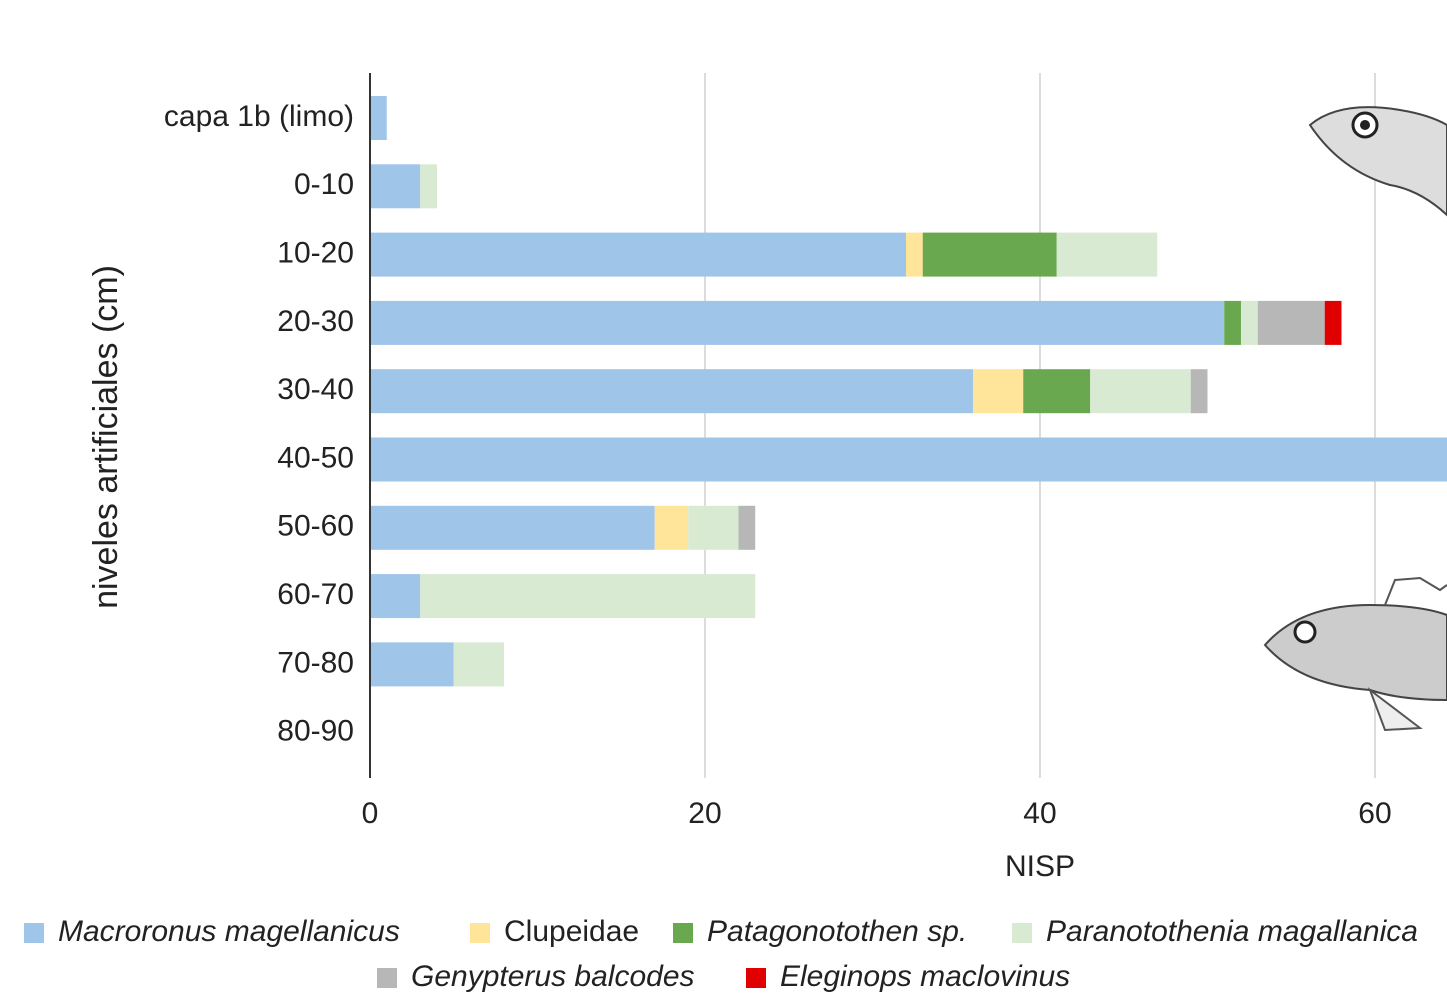  Describe the element at coordinates (925, 976) in the screenshot. I see `legend-label: Eleginops maclovinus` at that location.